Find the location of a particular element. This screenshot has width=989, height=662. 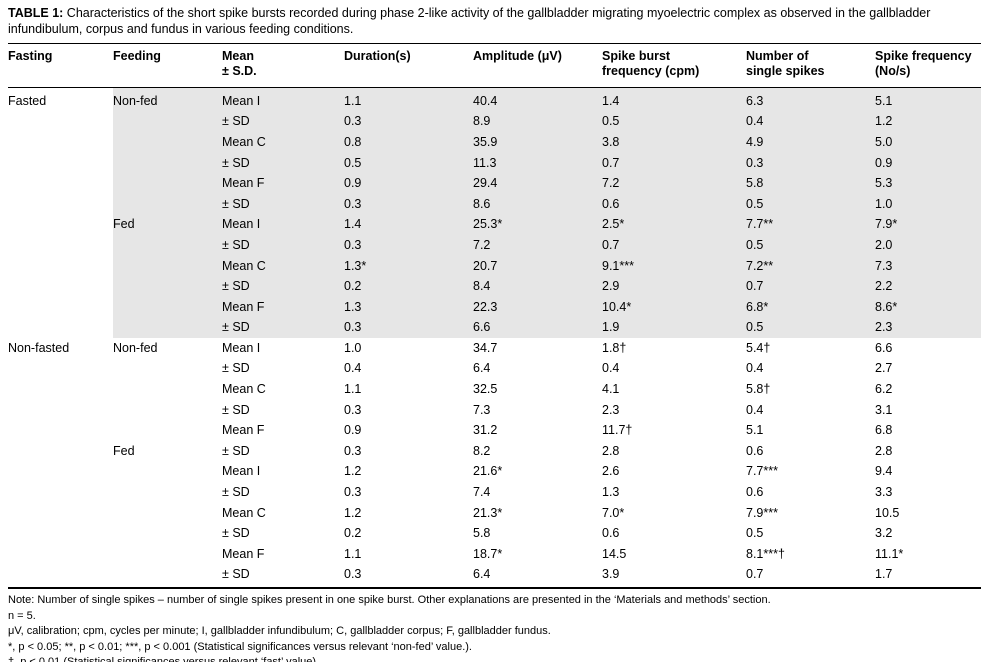

cell-amplitude: 7.3 is located at coordinates (482, 409).